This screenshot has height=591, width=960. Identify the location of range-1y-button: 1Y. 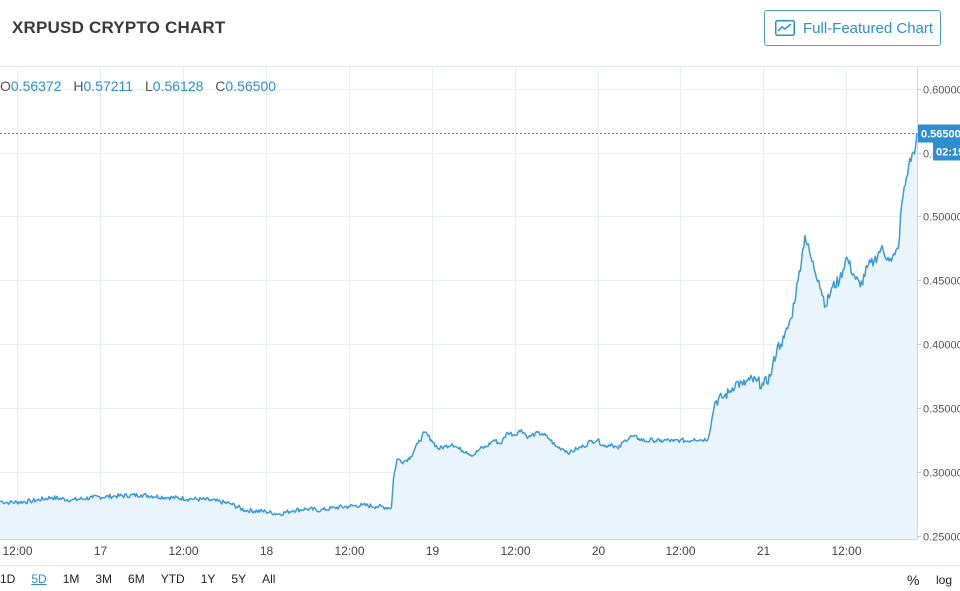
(208, 579).